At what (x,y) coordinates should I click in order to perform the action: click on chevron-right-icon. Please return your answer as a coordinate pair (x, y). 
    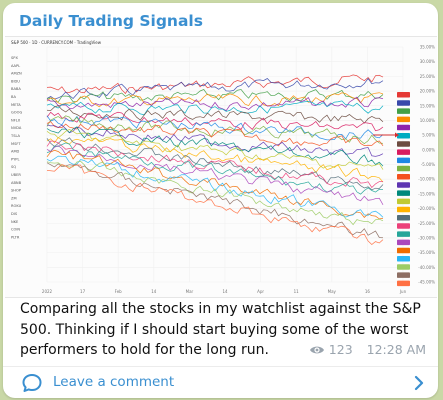
    Looking at the image, I should click on (419, 383).